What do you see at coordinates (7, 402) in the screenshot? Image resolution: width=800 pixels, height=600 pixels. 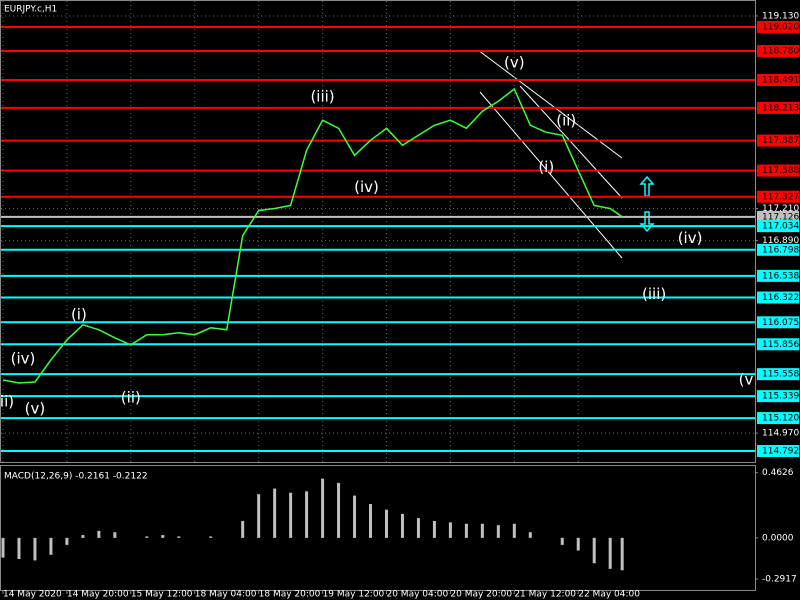 I see `wave-label: ii)` at bounding box center [7, 402].